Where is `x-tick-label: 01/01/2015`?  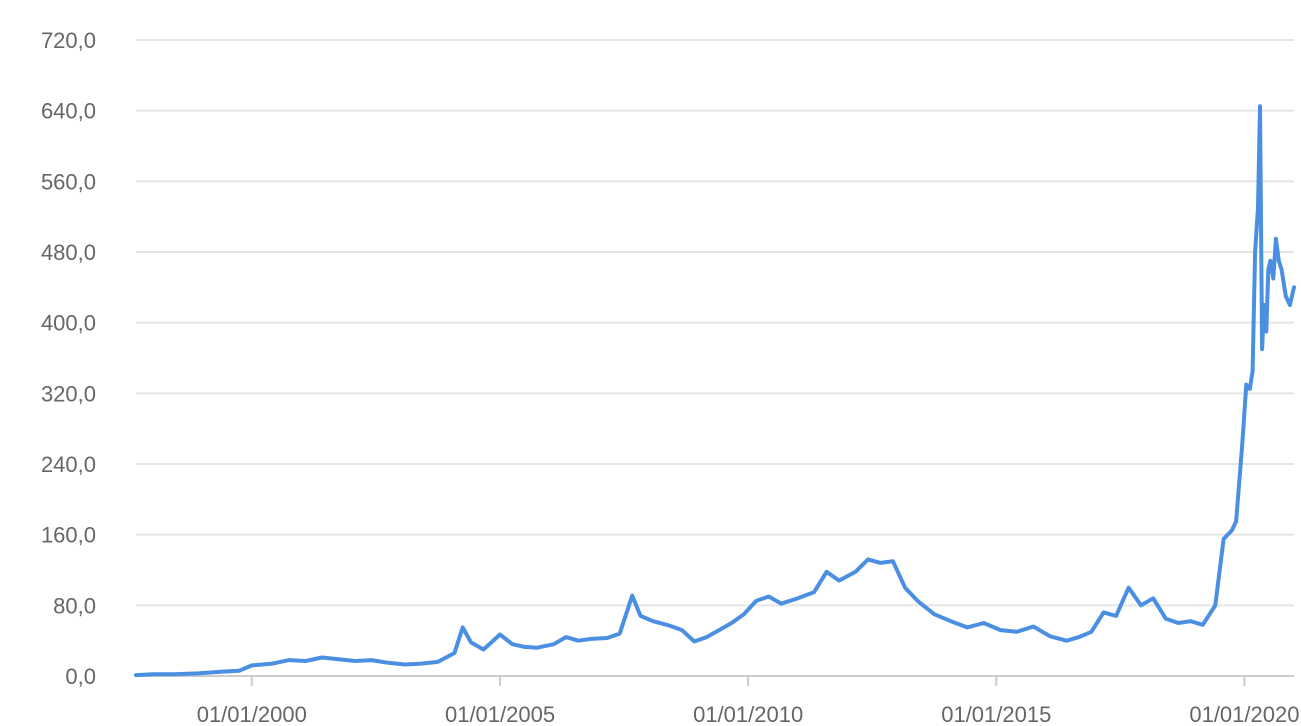 x-tick-label: 01/01/2015 is located at coordinates (996, 714).